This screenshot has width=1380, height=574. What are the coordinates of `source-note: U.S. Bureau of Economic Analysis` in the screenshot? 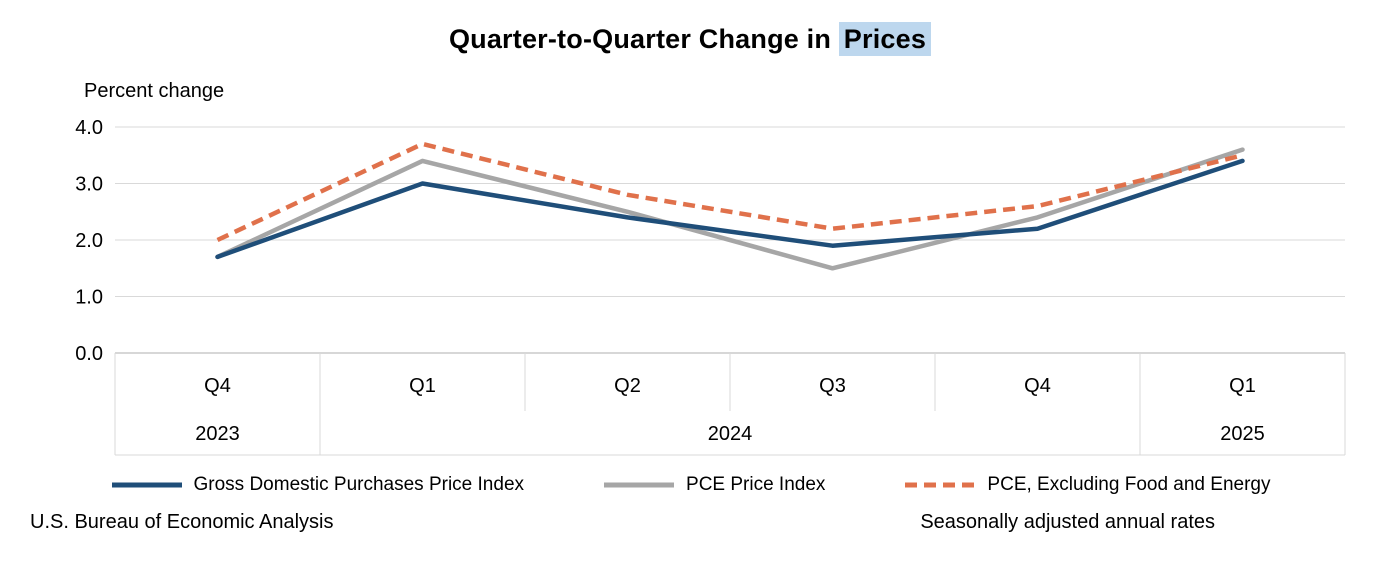 It's located at (182, 522).